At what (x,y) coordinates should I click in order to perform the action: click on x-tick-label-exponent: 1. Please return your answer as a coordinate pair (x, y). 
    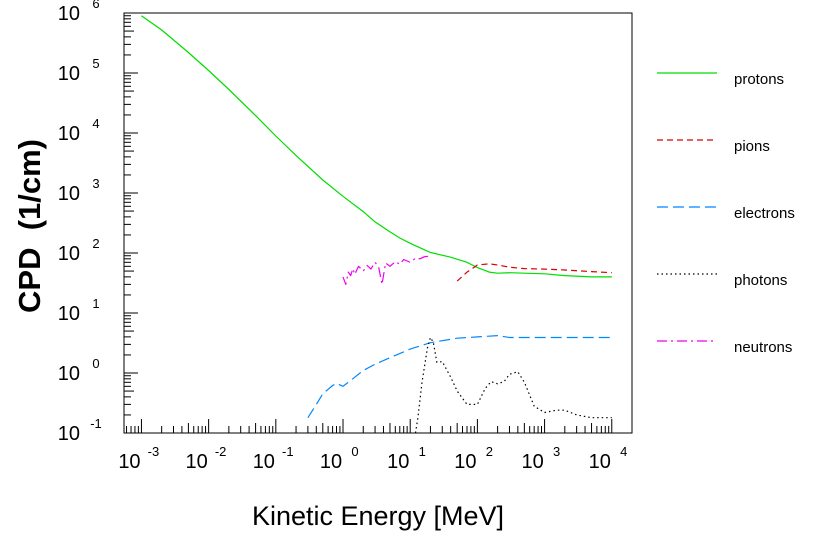
    Looking at the image, I should click on (422, 451).